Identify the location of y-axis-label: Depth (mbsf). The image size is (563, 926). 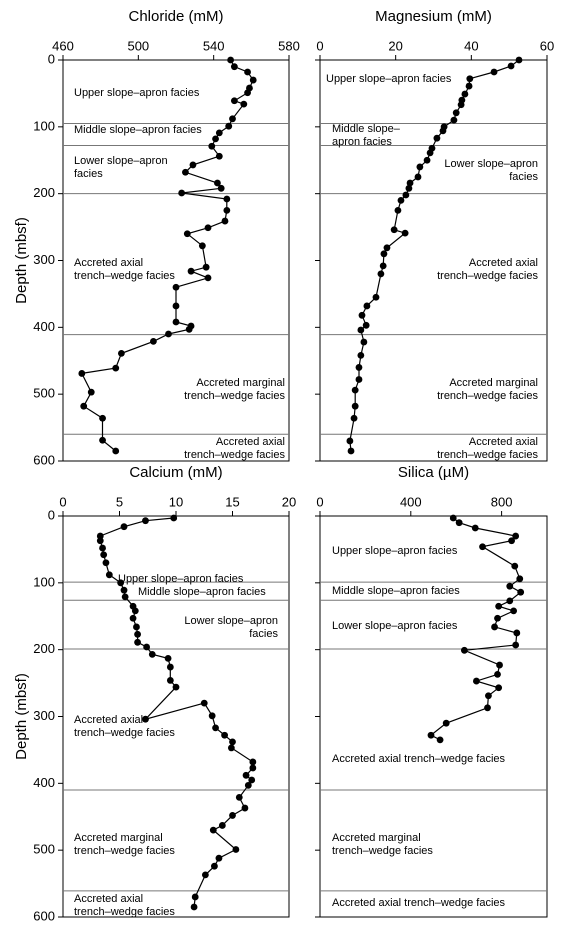
(21, 716).